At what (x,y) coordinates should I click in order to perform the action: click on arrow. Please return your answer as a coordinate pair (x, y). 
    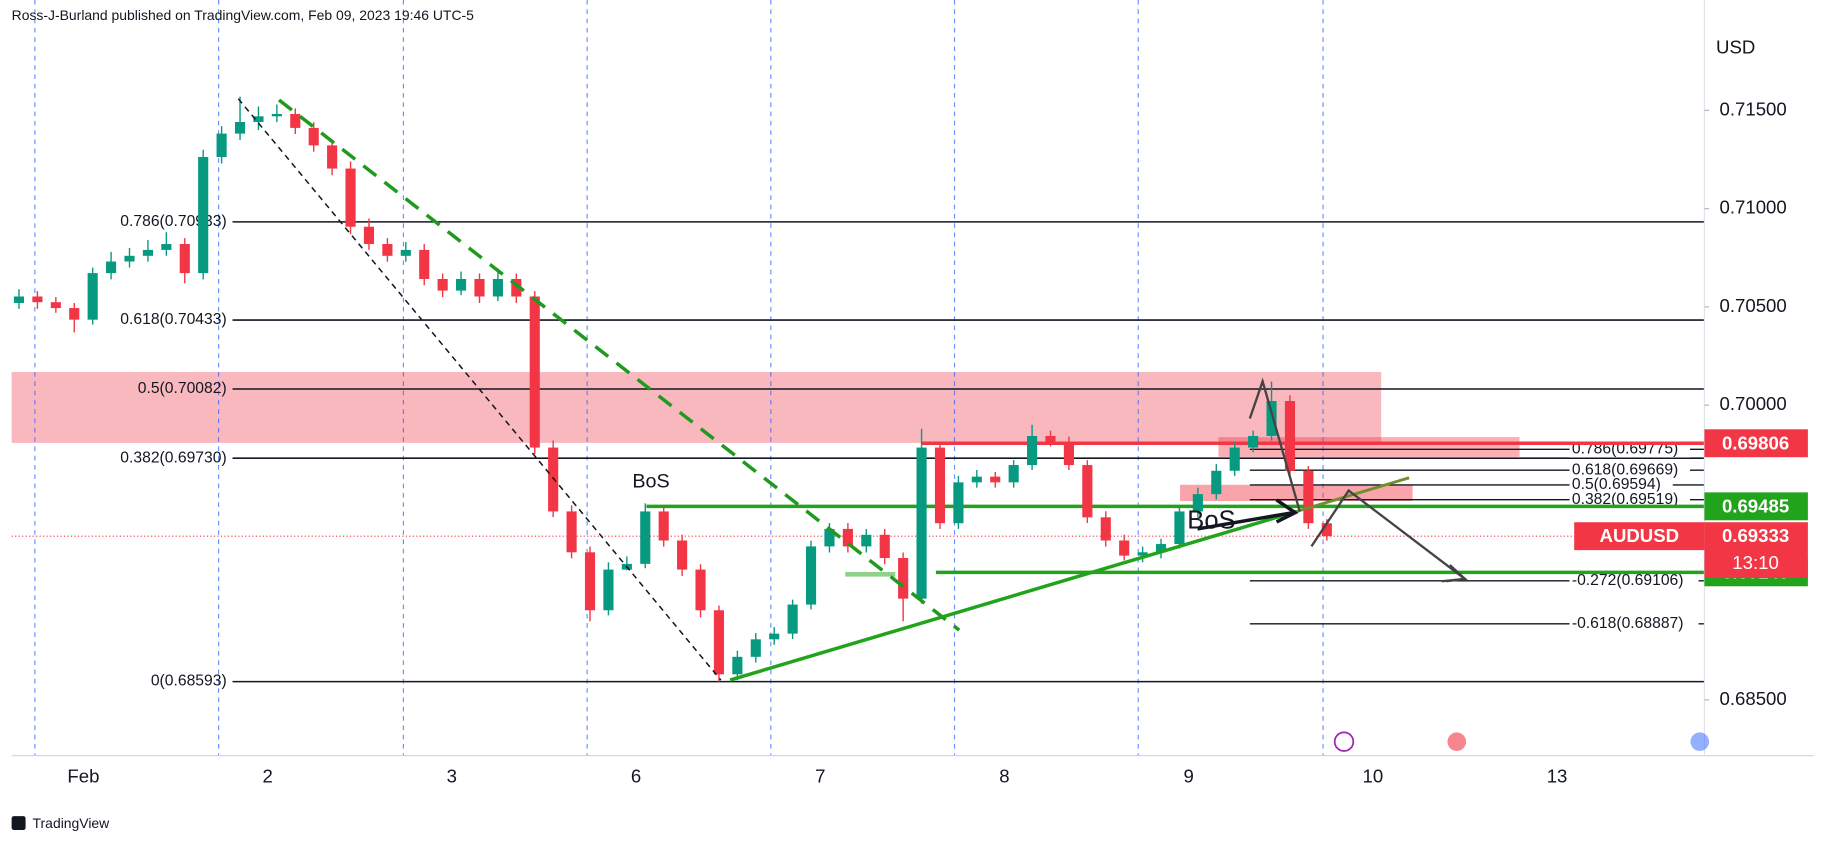
    Looking at the image, I should click on (1245, 520).